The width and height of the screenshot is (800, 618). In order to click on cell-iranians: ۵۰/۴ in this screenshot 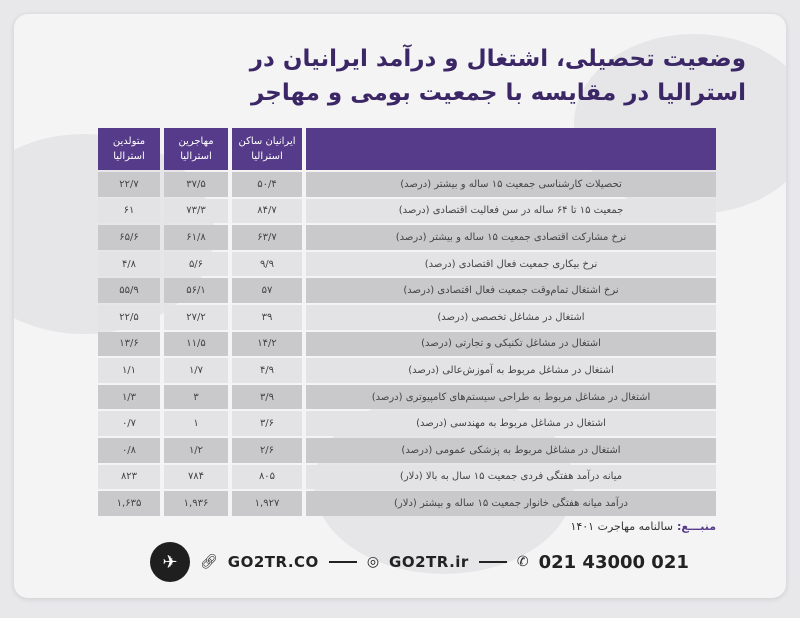, I will do `click(267, 184)`.